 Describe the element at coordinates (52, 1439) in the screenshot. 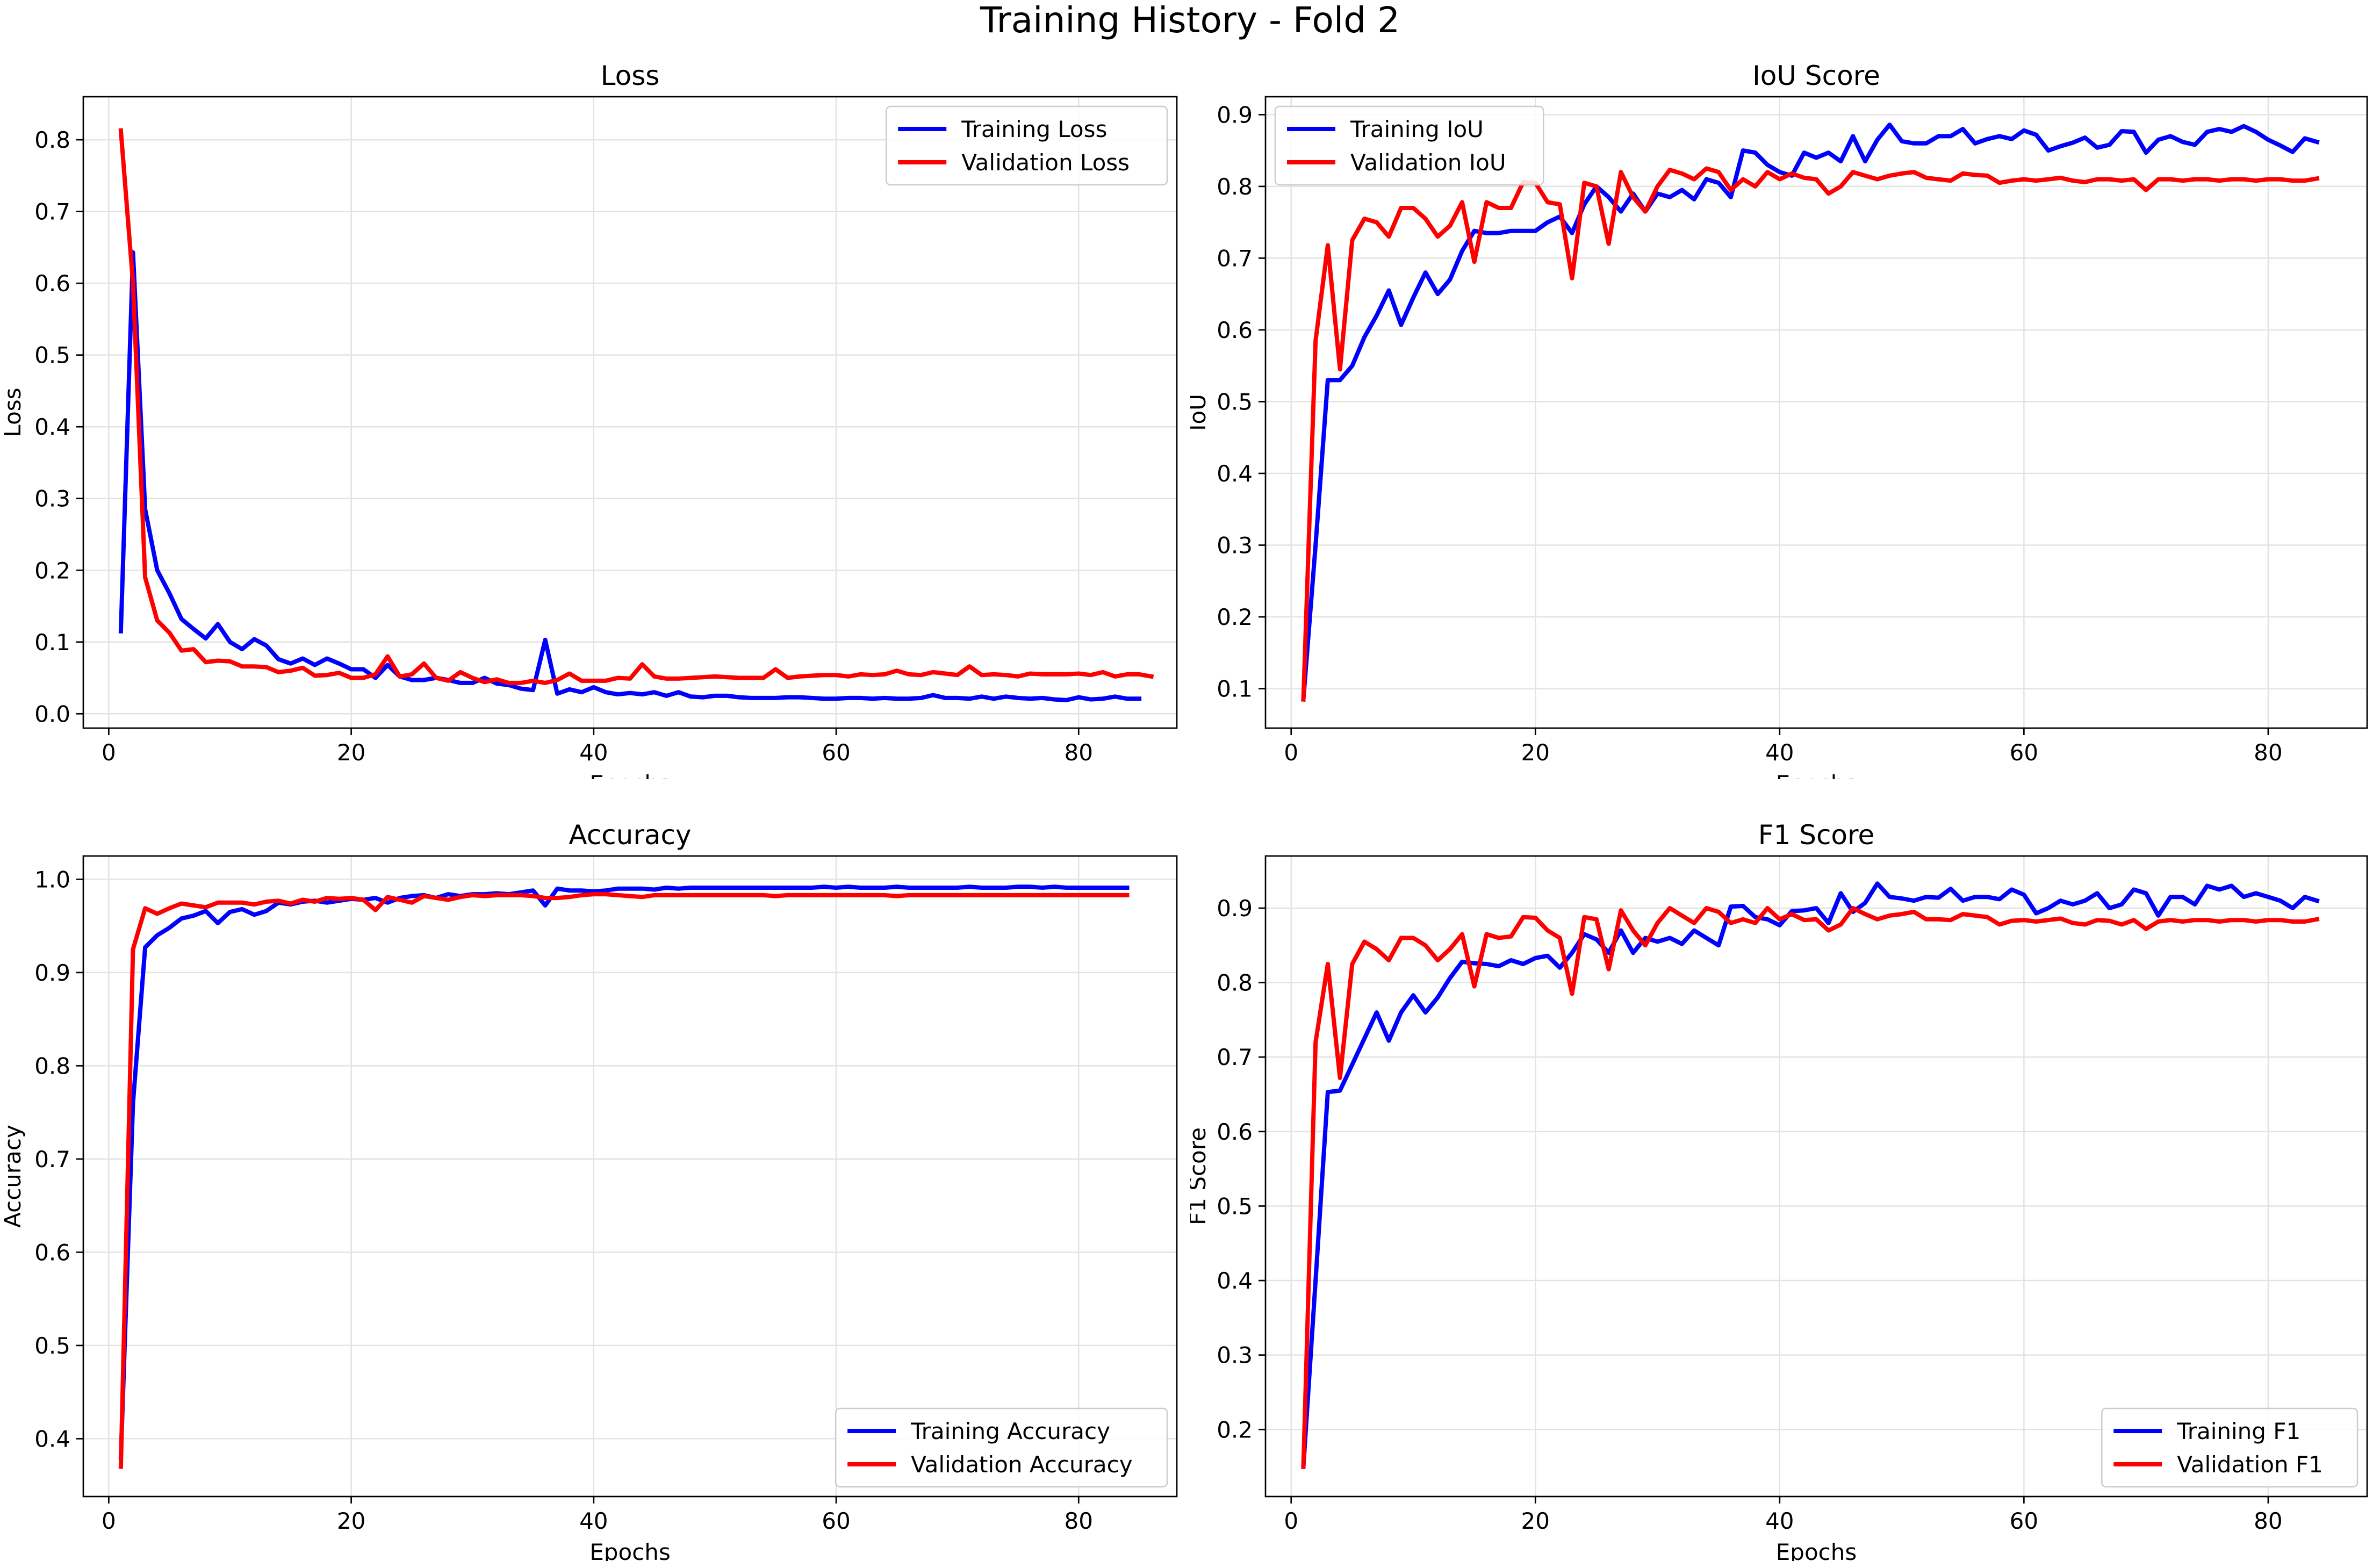

I see `accuracy-ytick-label: 0.4` at that location.